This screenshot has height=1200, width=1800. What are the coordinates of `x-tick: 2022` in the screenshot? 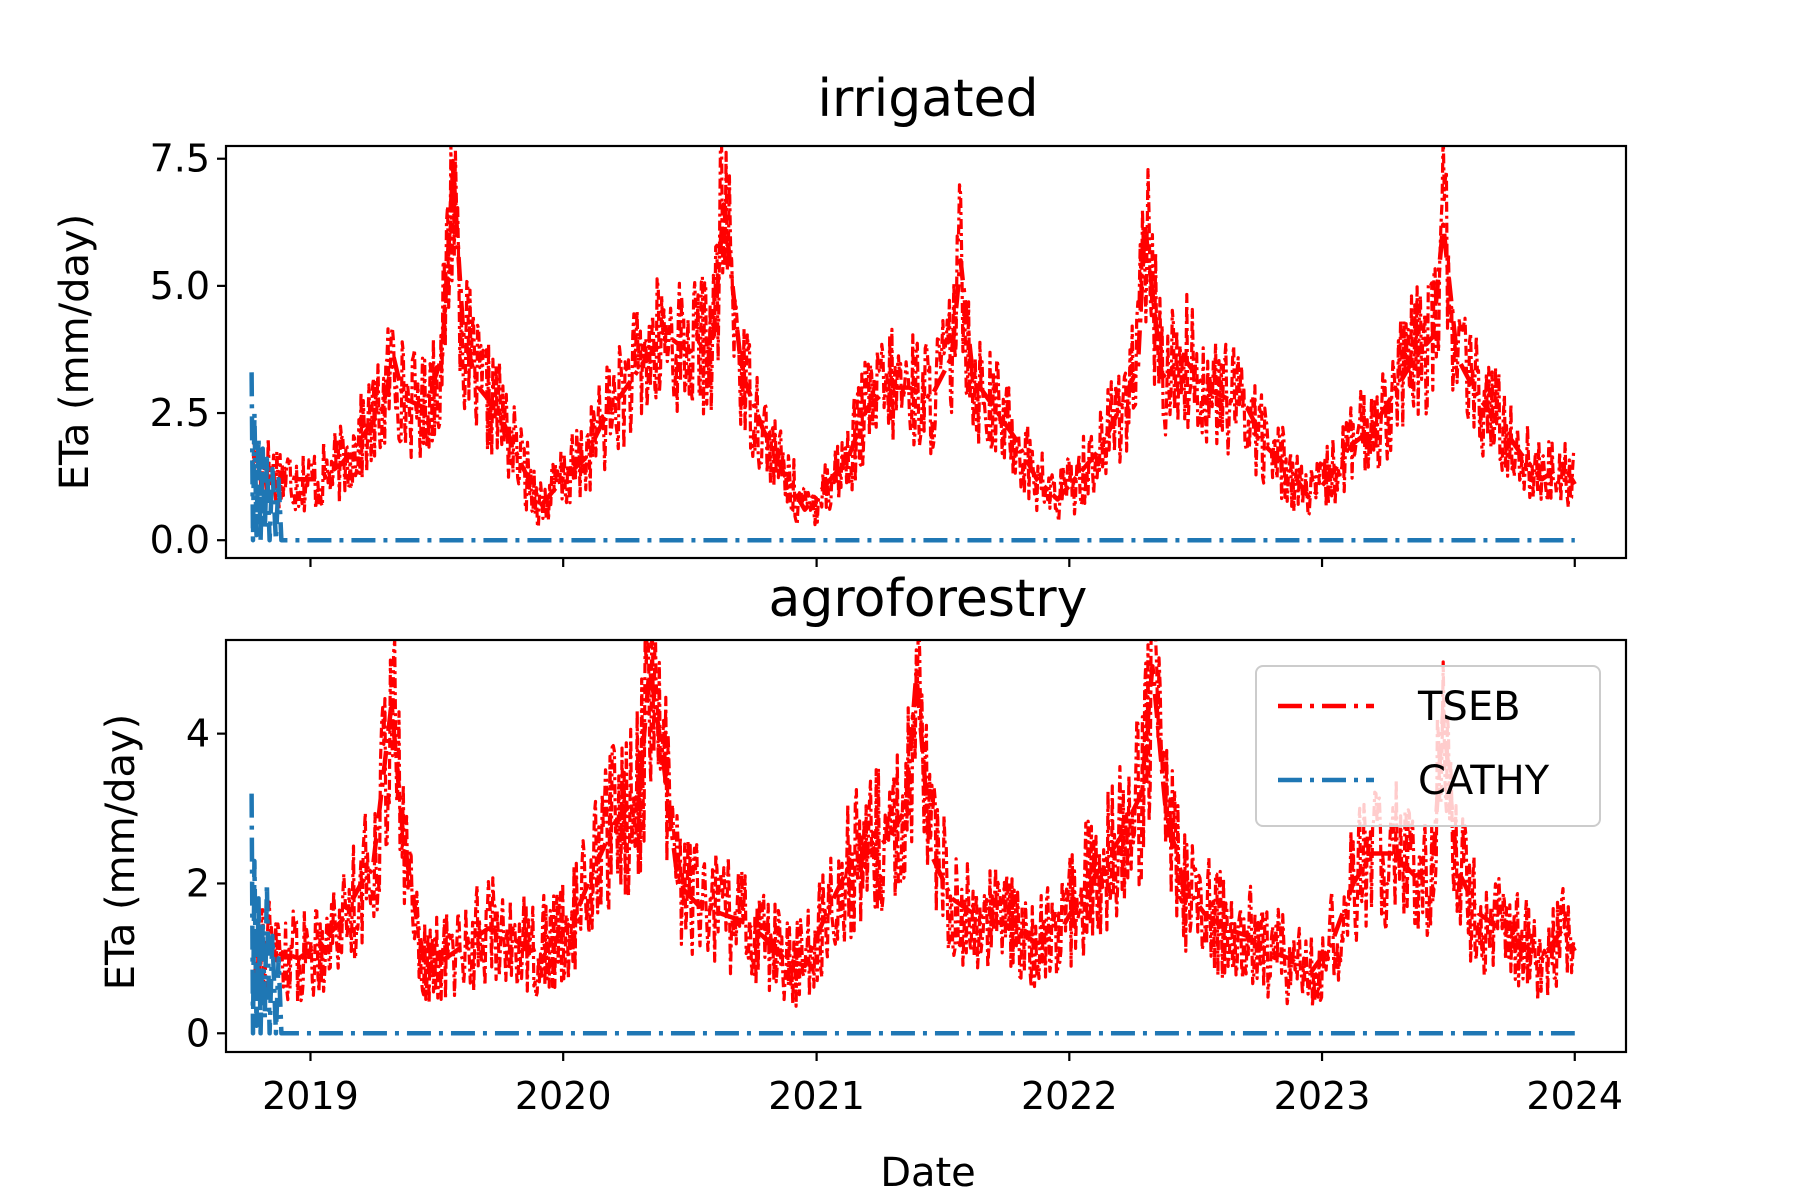 It's located at (1069, 1085).